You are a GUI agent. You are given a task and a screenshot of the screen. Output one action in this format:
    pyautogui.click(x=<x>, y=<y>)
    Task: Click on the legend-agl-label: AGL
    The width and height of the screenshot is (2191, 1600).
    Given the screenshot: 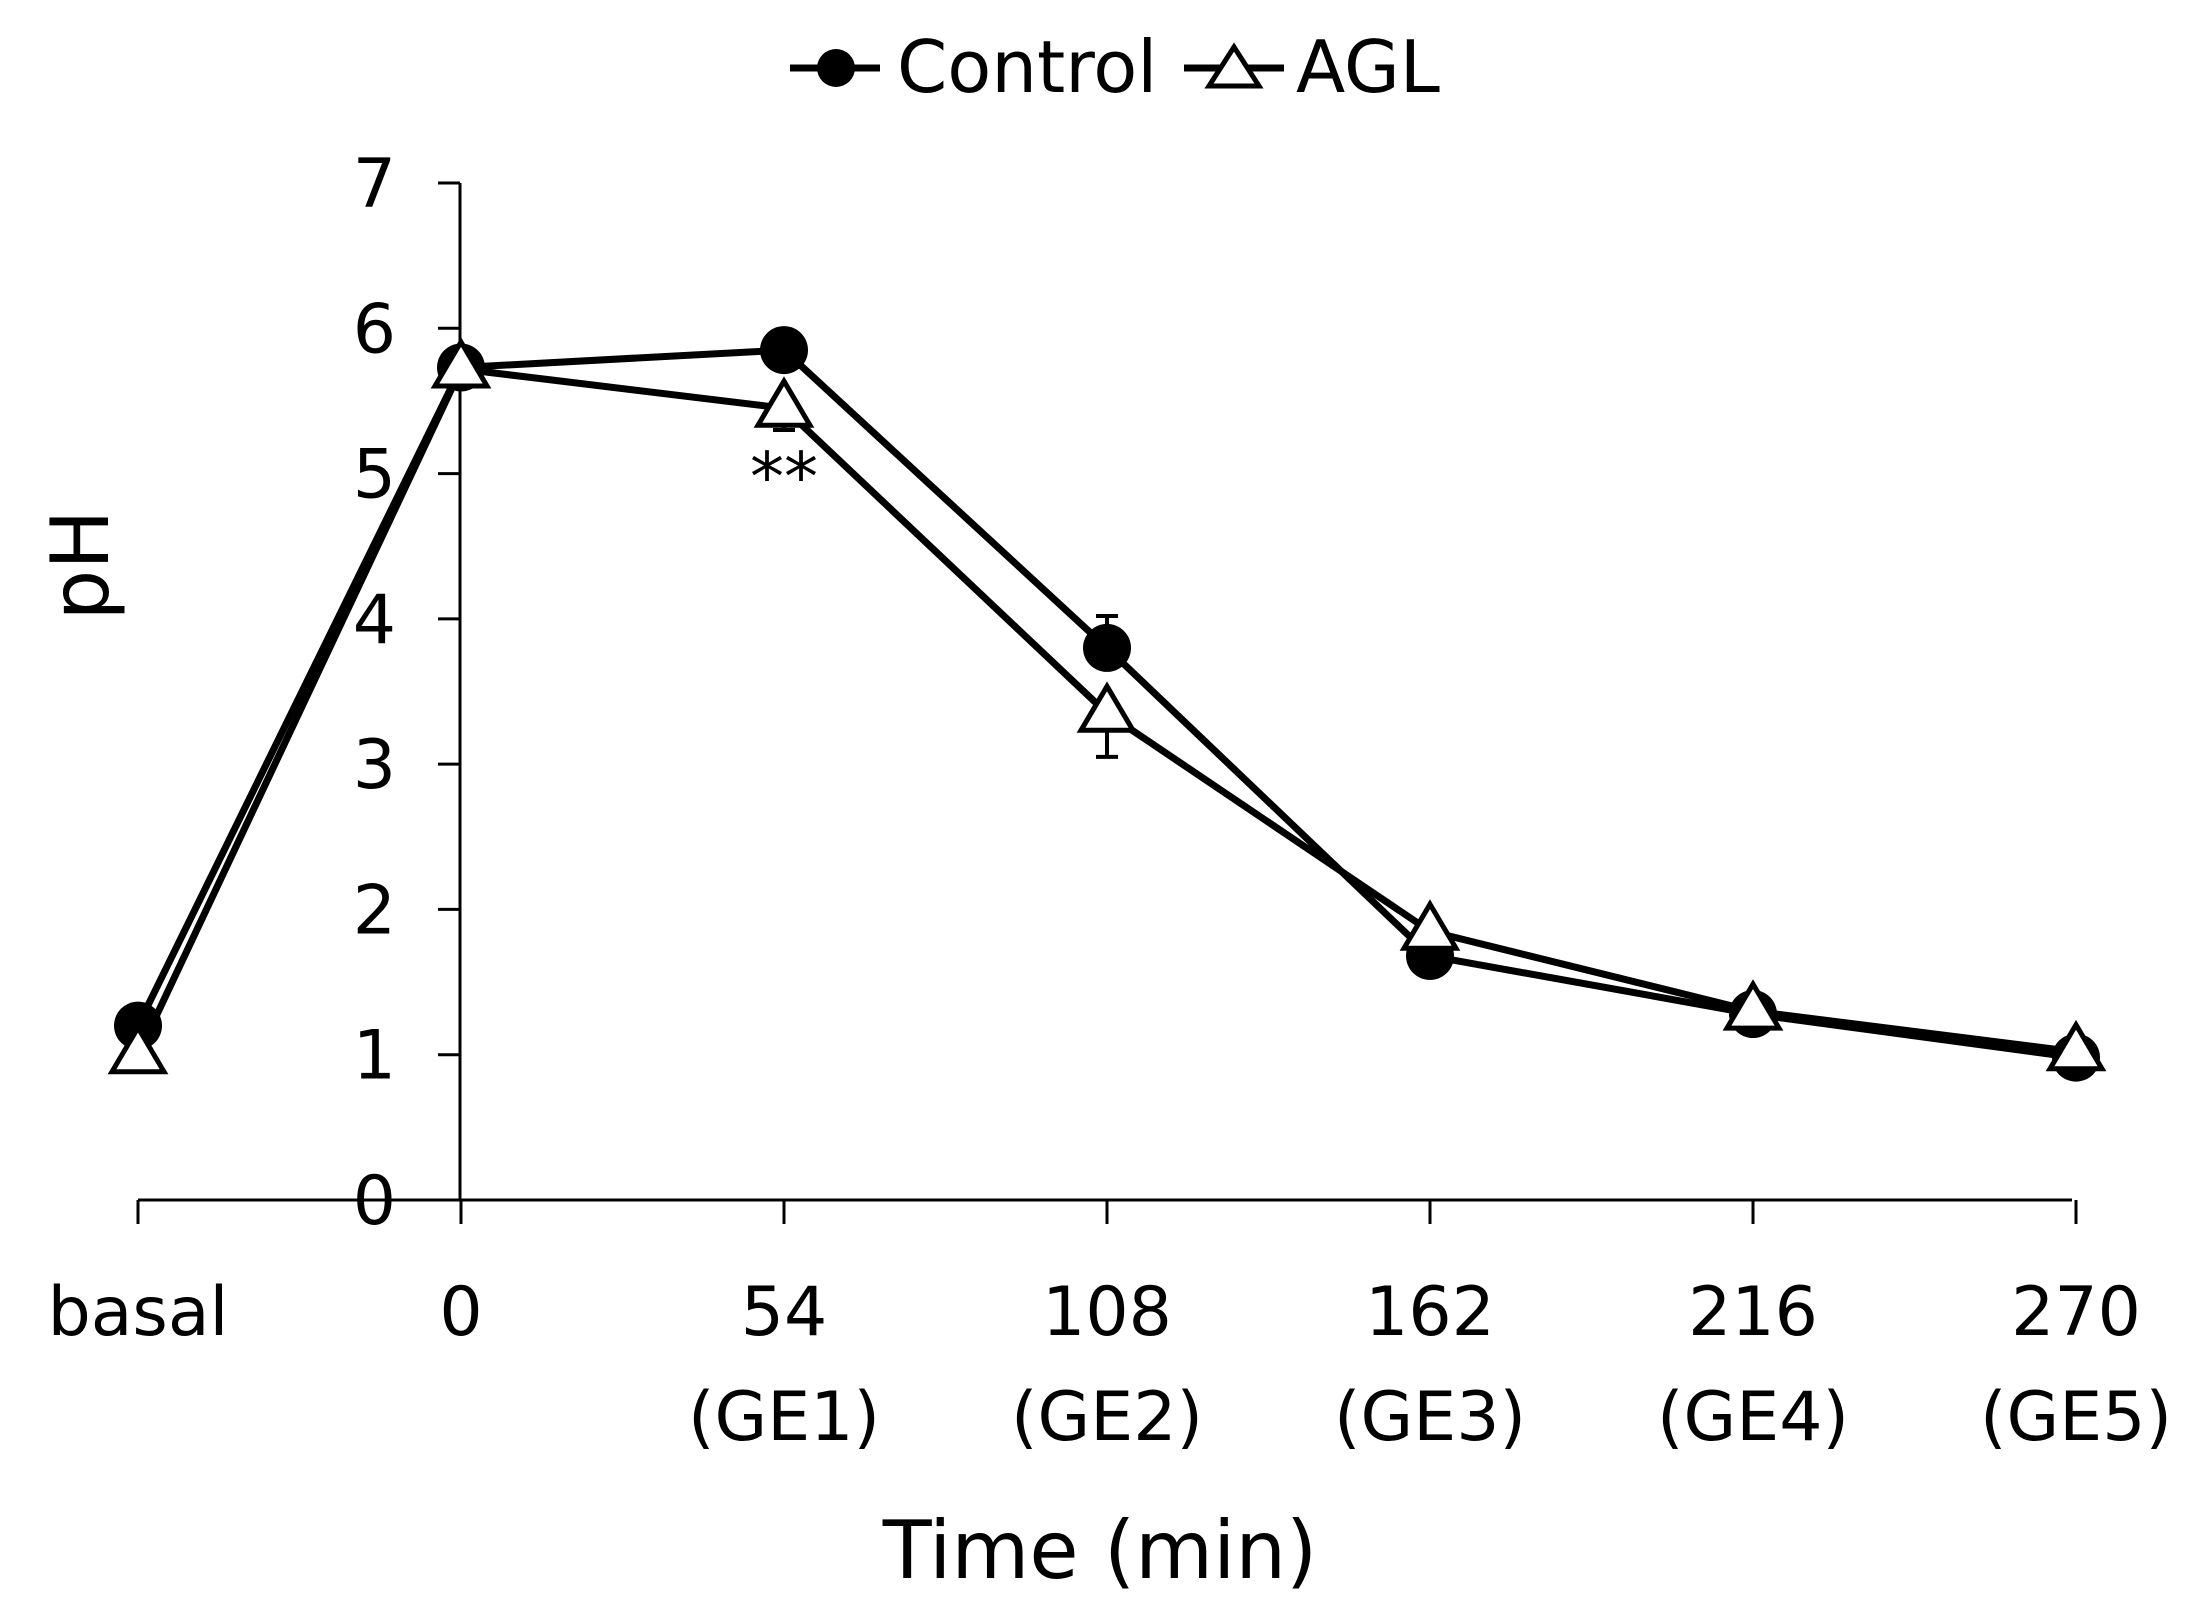 What is the action you would take?
    pyautogui.click(x=1368, y=67)
    